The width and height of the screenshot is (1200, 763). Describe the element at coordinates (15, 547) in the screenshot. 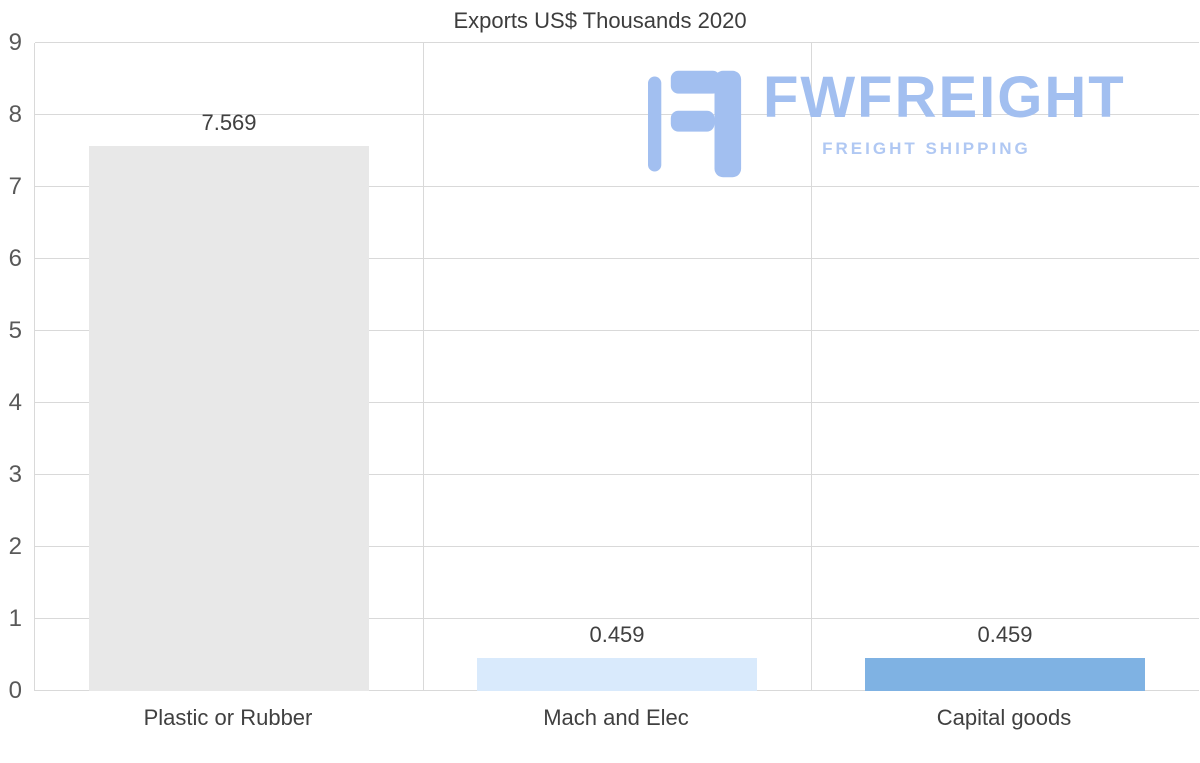

I see `y-tick-label: 2` at that location.